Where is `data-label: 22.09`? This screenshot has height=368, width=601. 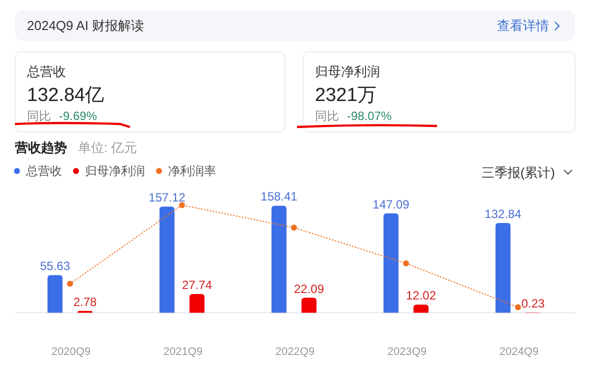 data-label: 22.09 is located at coordinates (309, 289).